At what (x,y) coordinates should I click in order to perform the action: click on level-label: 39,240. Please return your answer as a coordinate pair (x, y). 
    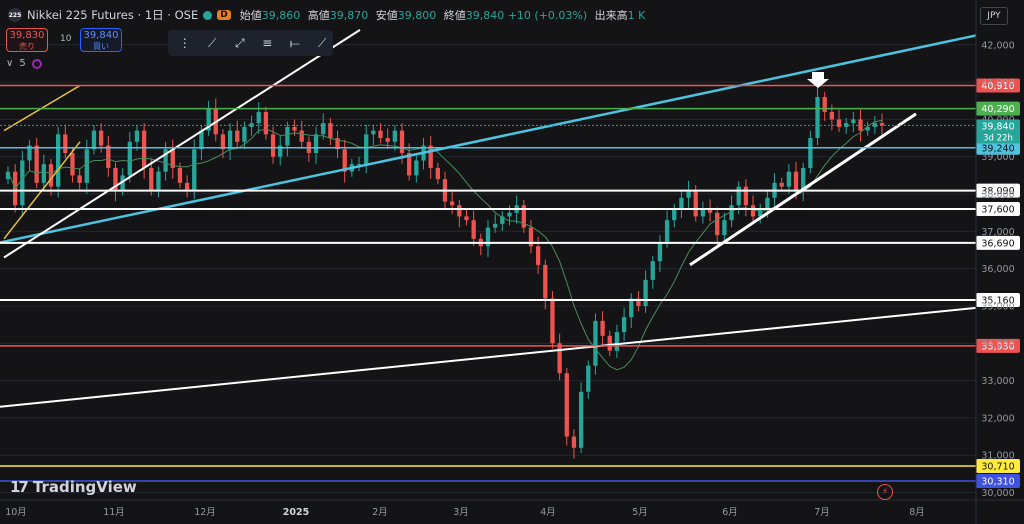
    Looking at the image, I should click on (997, 148).